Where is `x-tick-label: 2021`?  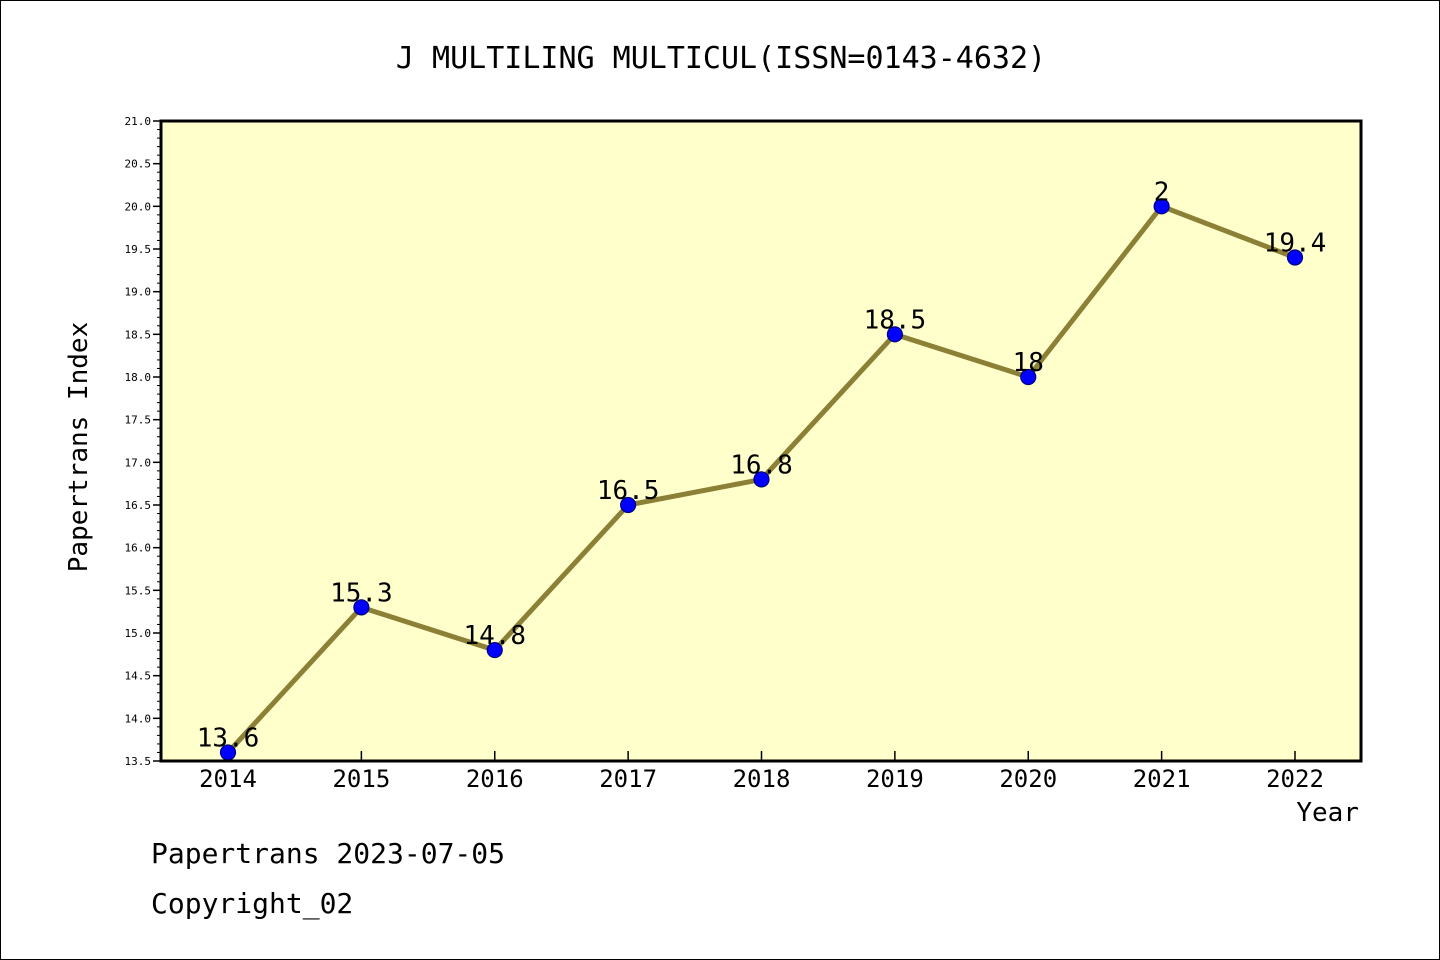
x-tick-label: 2021 is located at coordinates (1162, 779).